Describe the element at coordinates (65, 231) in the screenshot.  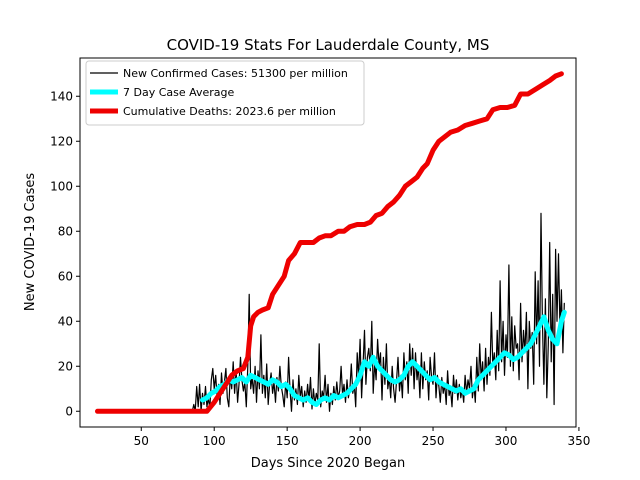
I see `y-tick-label: 80` at that location.